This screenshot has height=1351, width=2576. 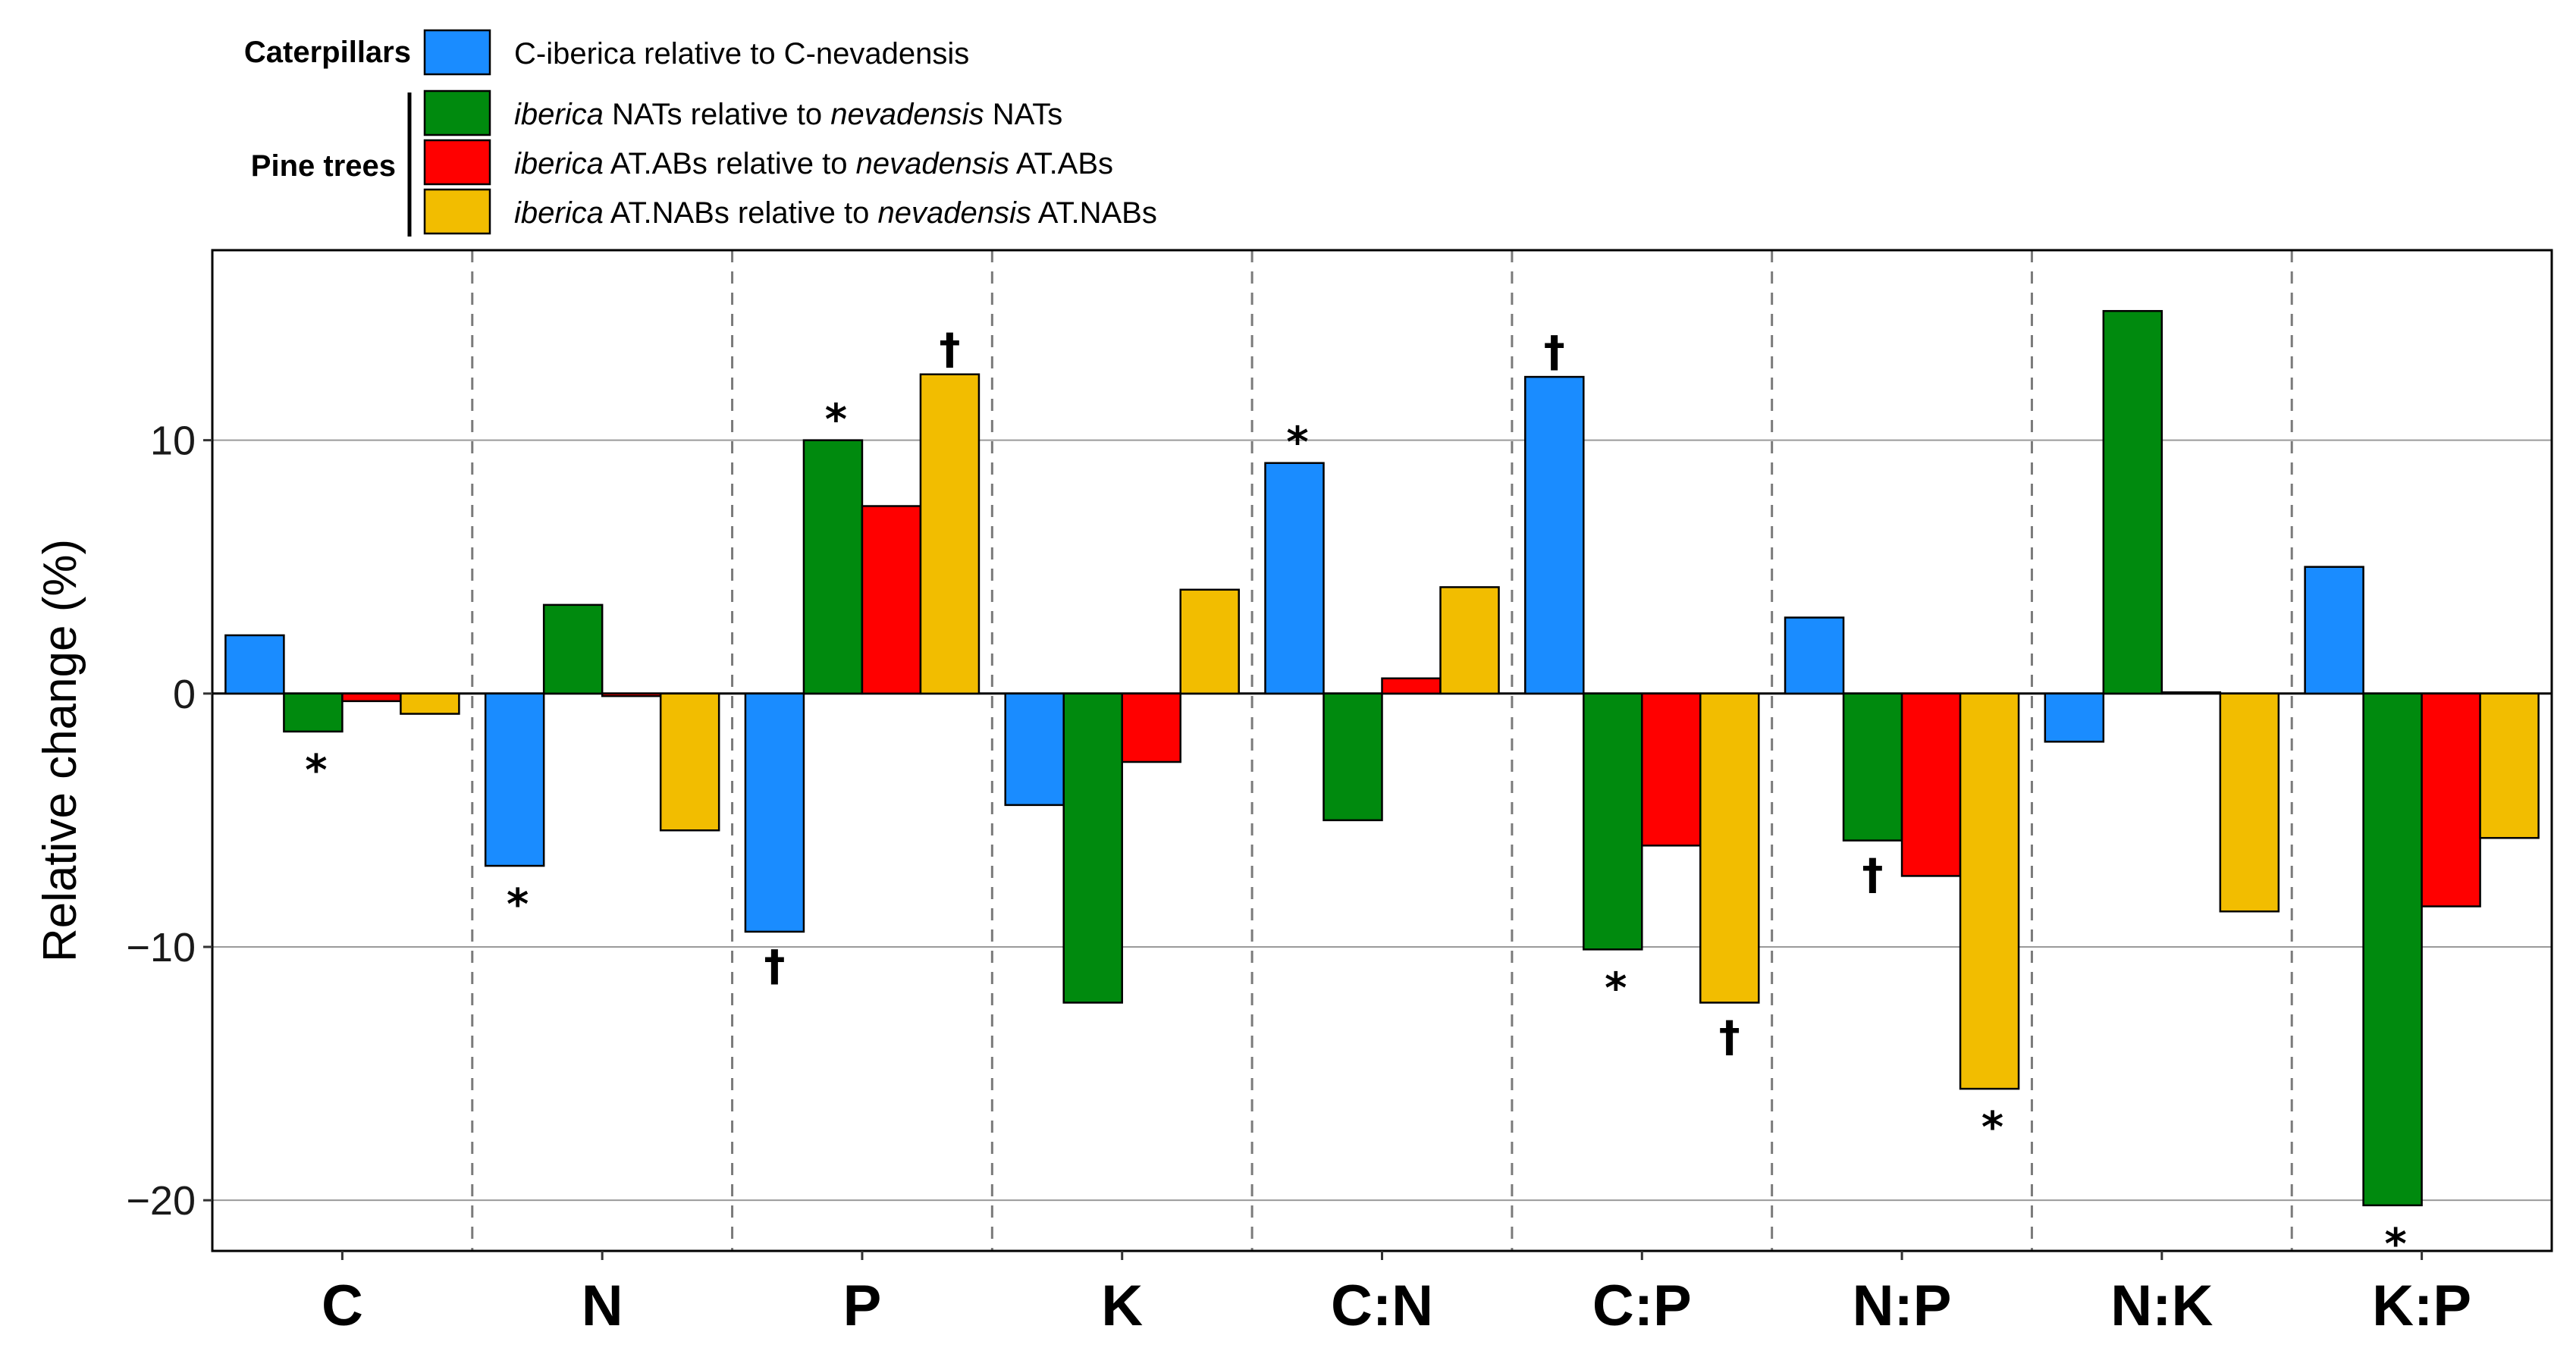 I want to click on y-tick-label-0: −20, so click(x=161, y=1201).